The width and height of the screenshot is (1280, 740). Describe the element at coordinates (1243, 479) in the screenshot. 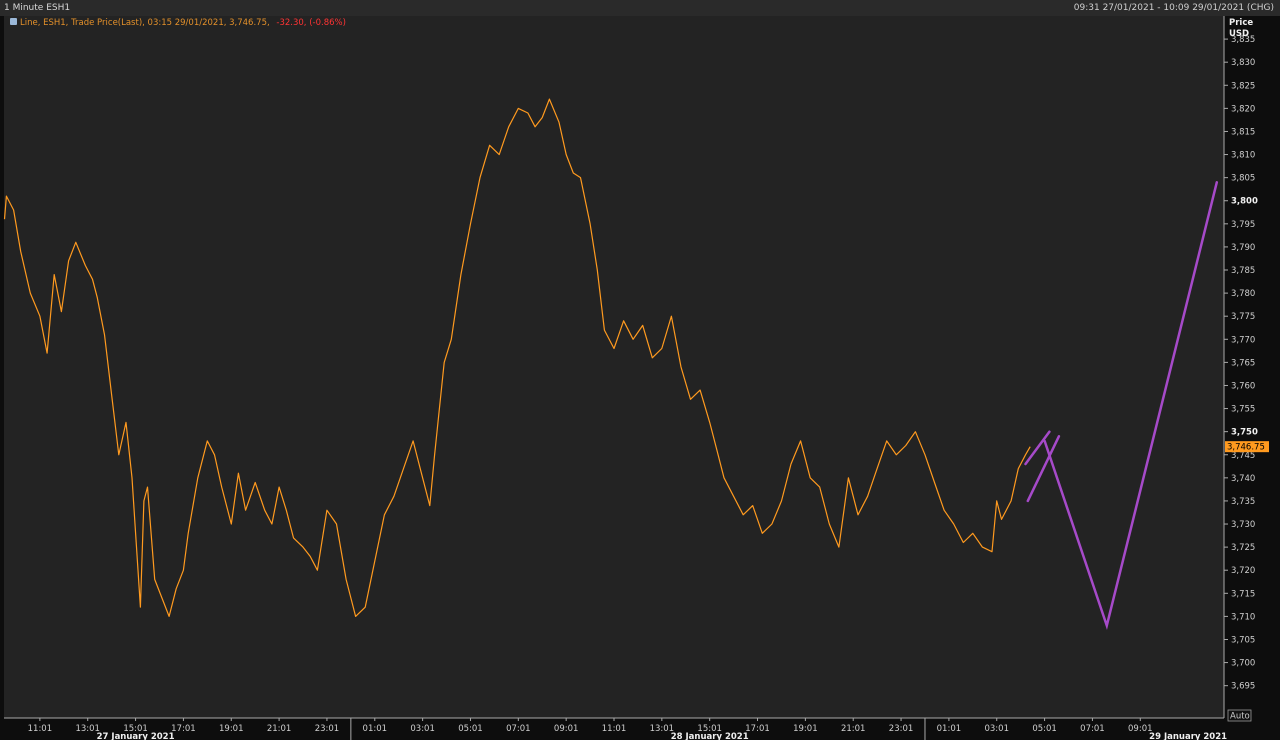

I see `y-tick-label: 3,740` at that location.